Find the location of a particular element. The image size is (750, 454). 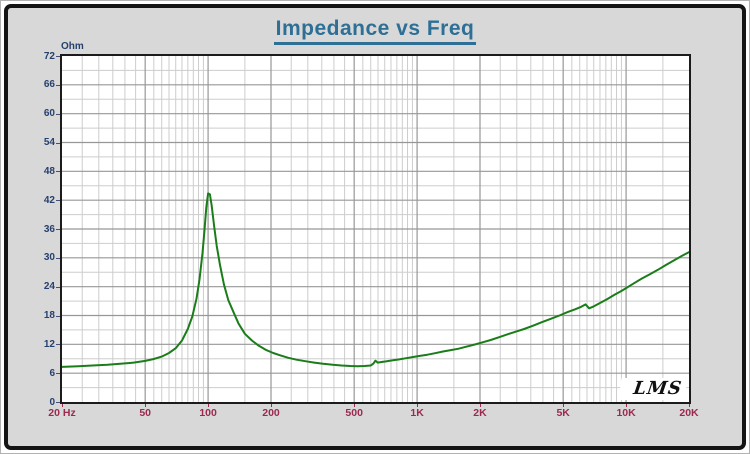

y-axis-tick-label: 48 is located at coordinates (49, 171).